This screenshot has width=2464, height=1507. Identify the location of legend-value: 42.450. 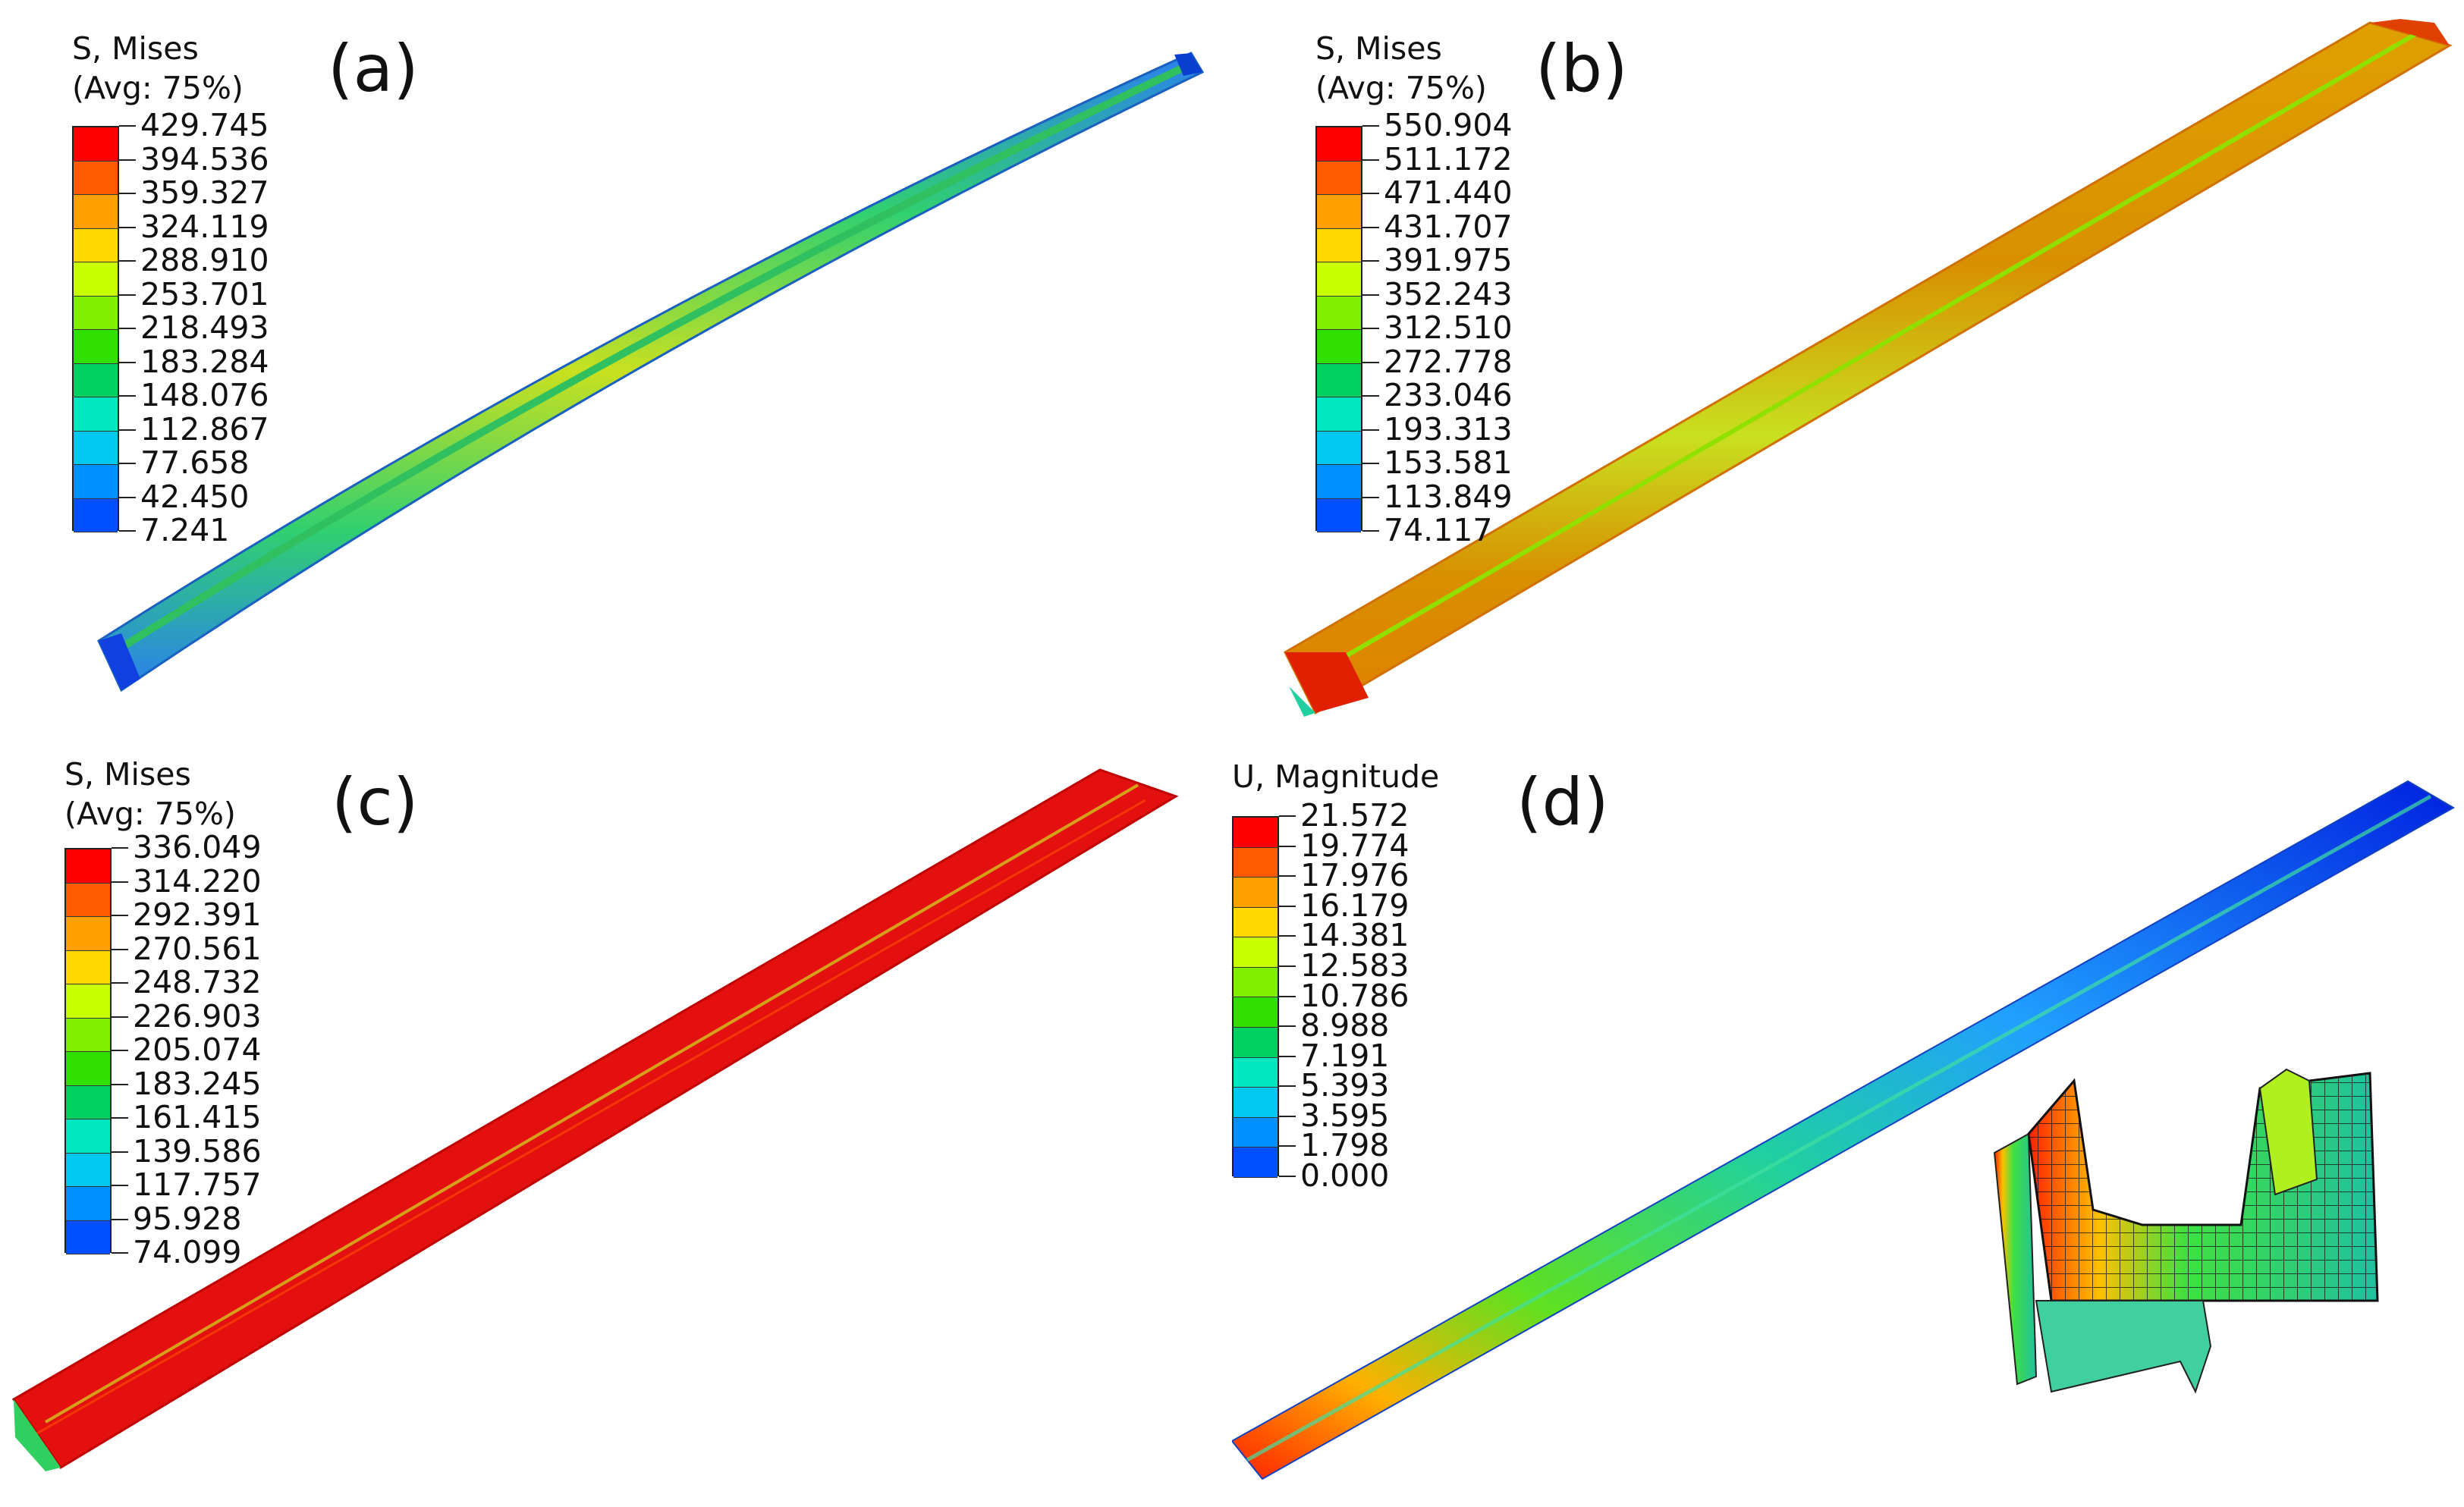
(195, 496).